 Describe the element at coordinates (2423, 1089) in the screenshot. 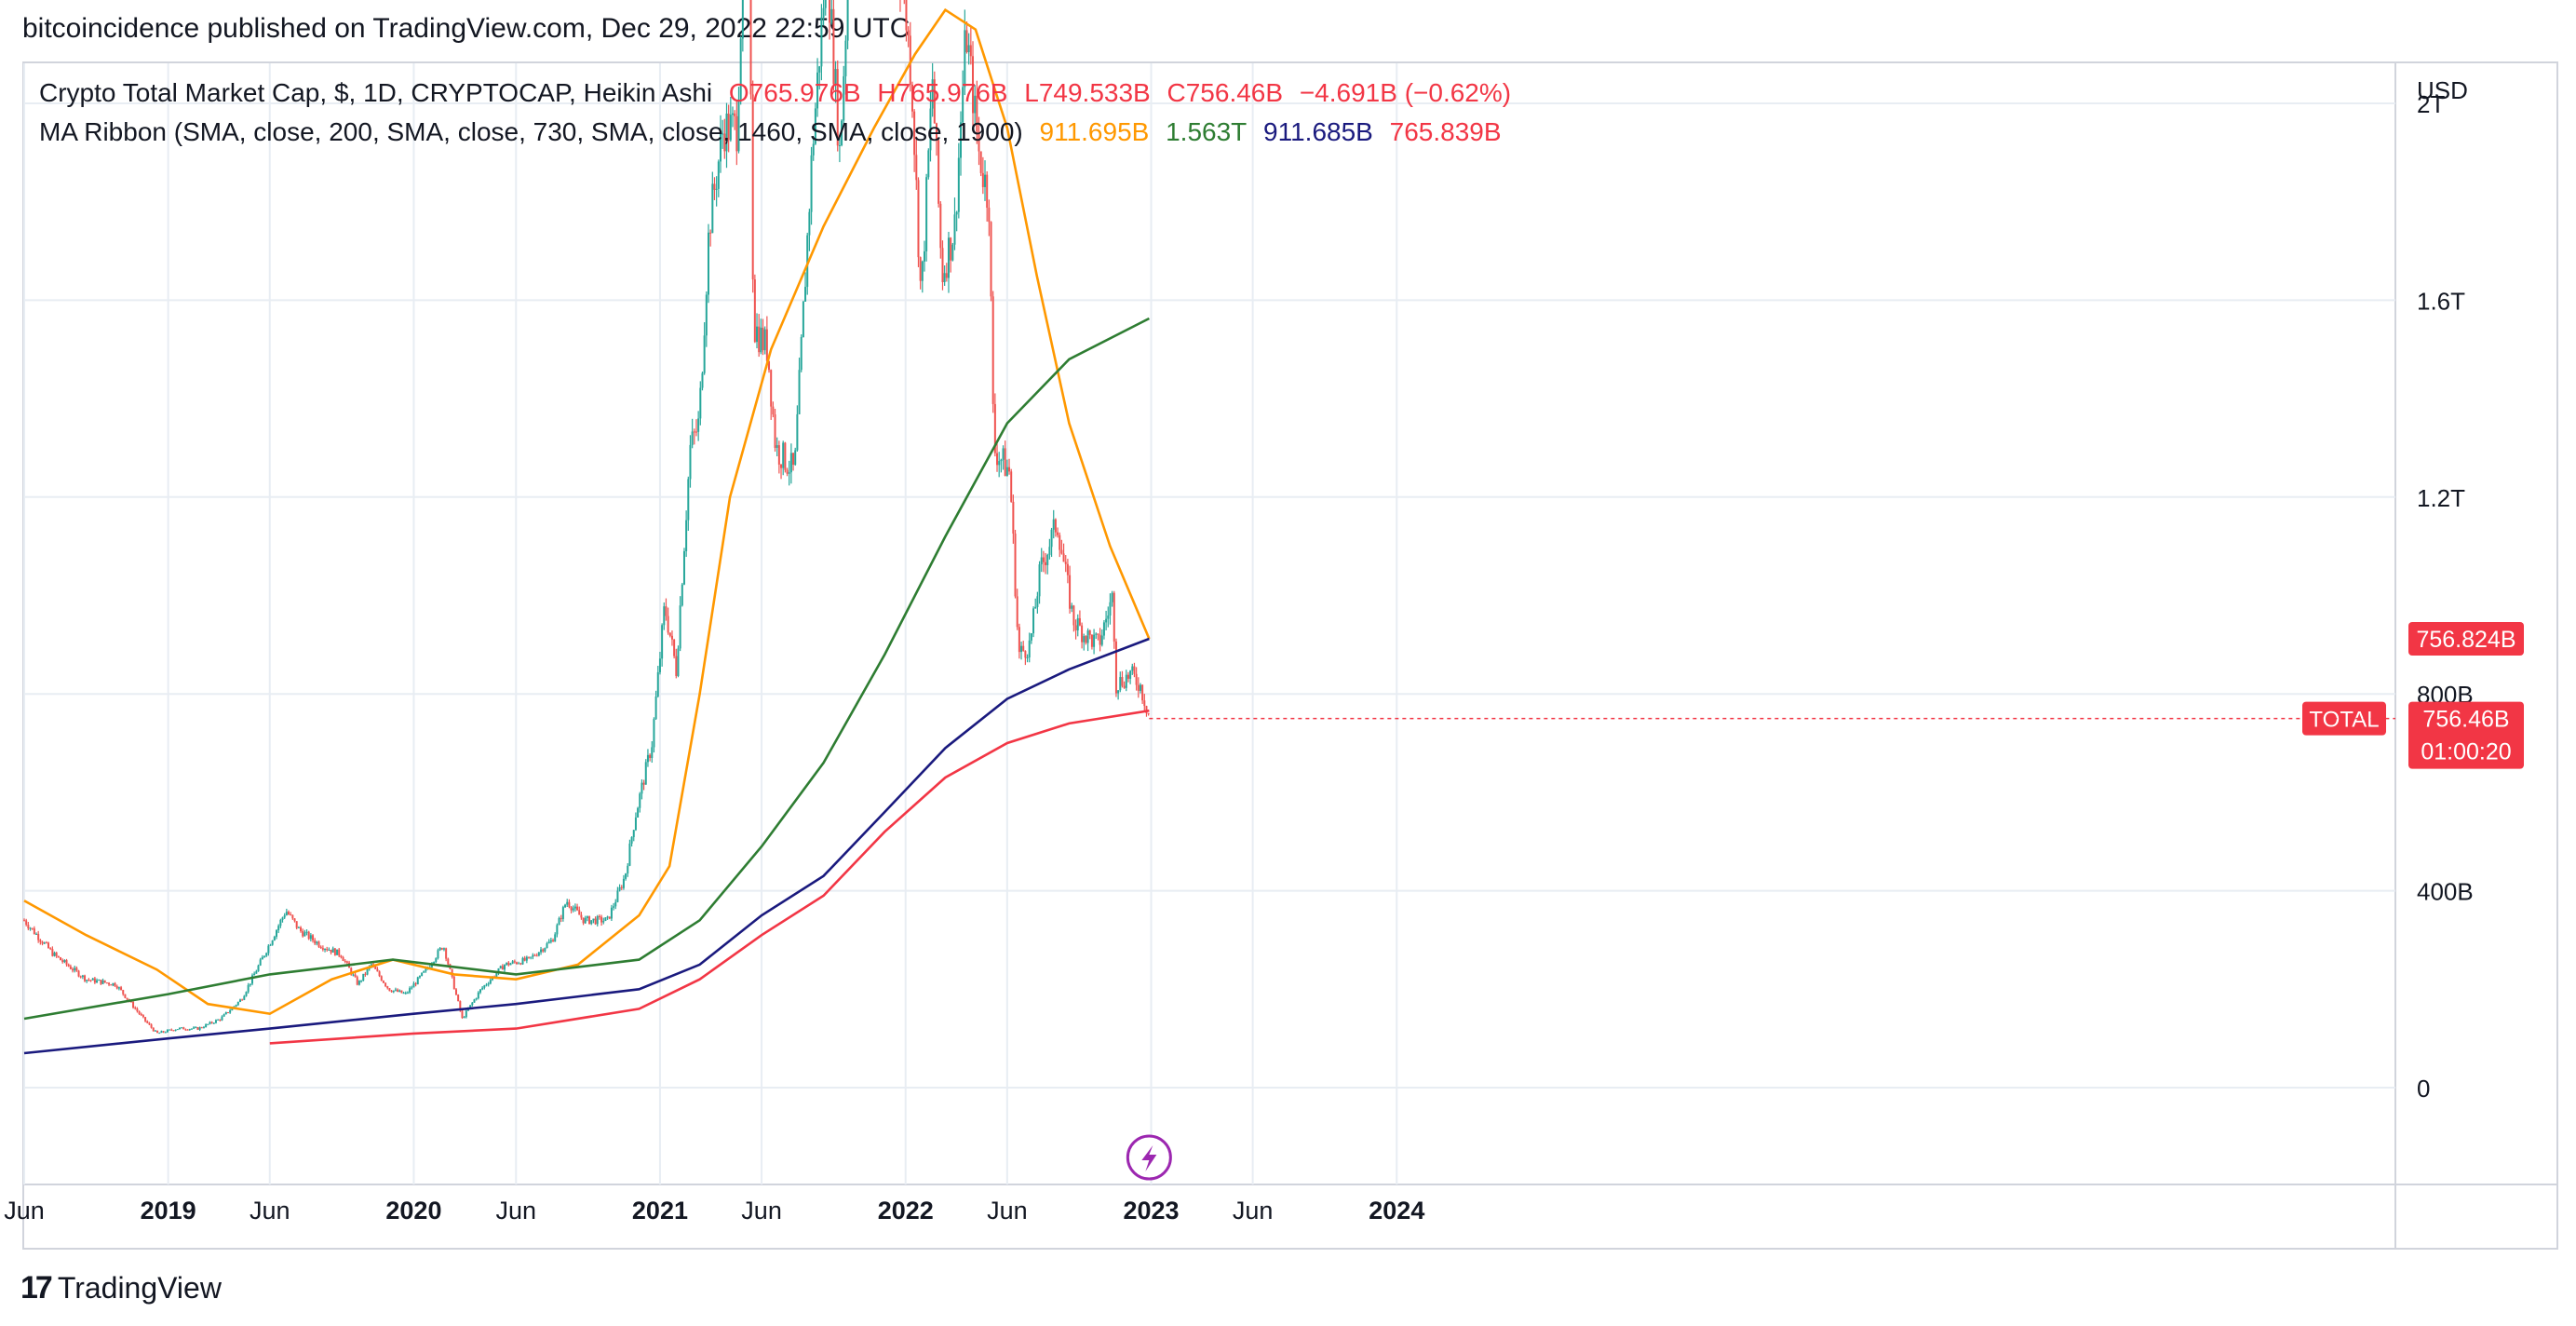

I see `y-tick-label: 0` at that location.